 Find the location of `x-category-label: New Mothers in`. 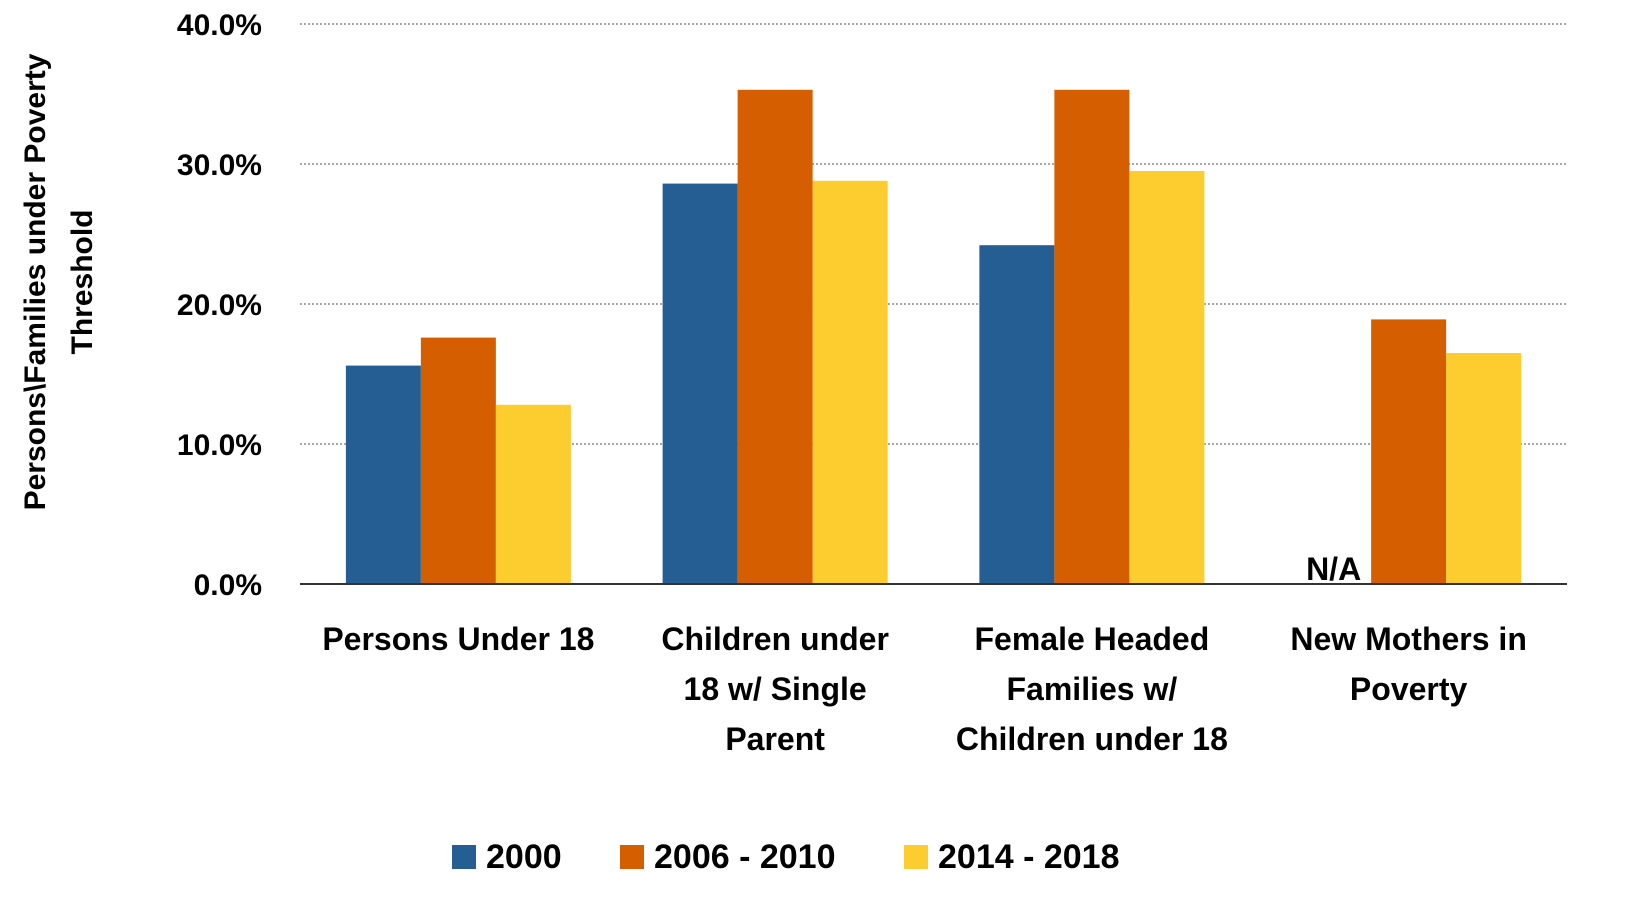

x-category-label: New Mothers in is located at coordinates (1408, 639).